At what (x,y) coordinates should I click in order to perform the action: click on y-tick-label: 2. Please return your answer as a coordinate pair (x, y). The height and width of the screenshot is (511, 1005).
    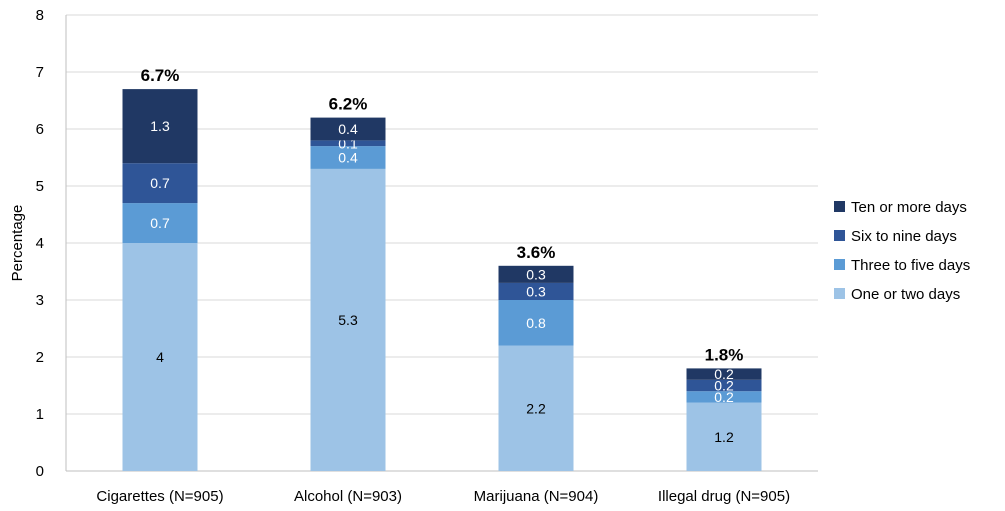
    Looking at the image, I should click on (40, 357).